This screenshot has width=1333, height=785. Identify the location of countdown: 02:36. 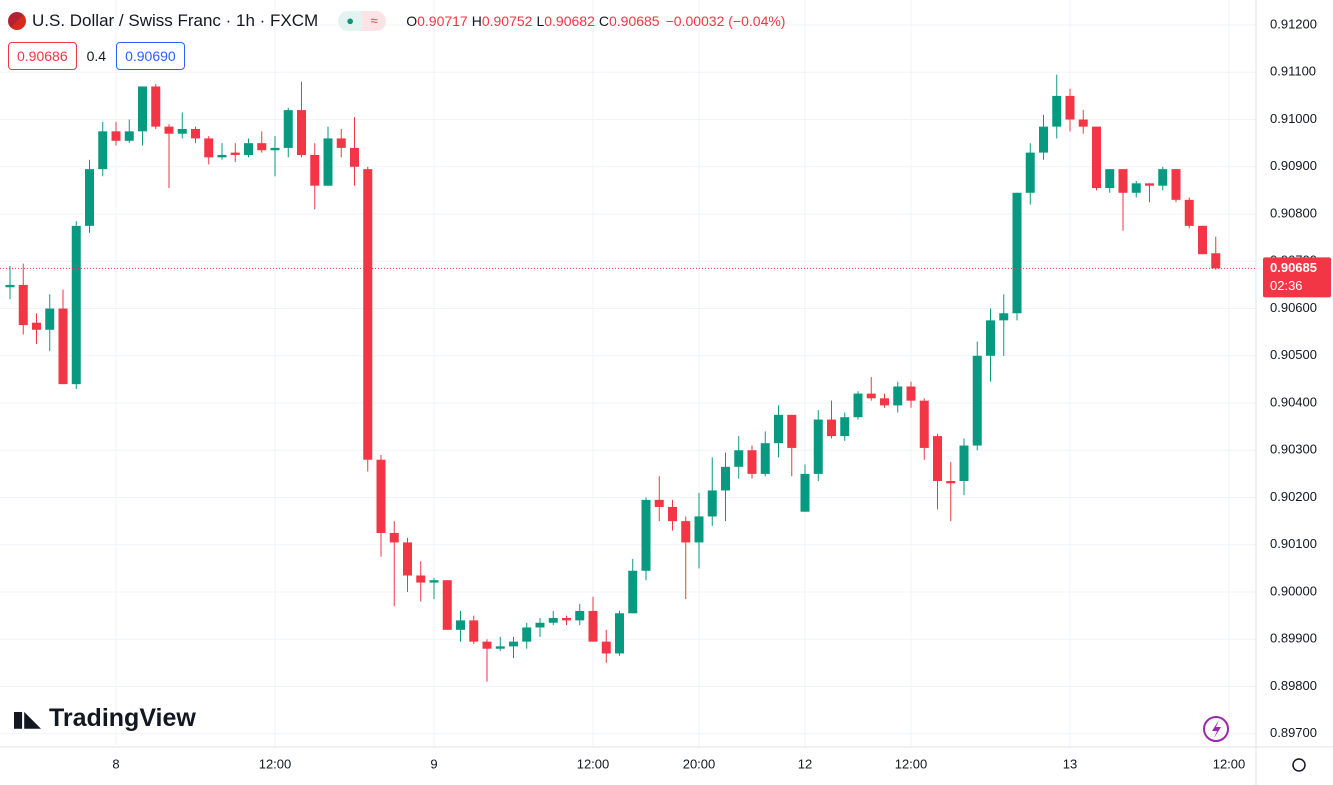
(1286, 285).